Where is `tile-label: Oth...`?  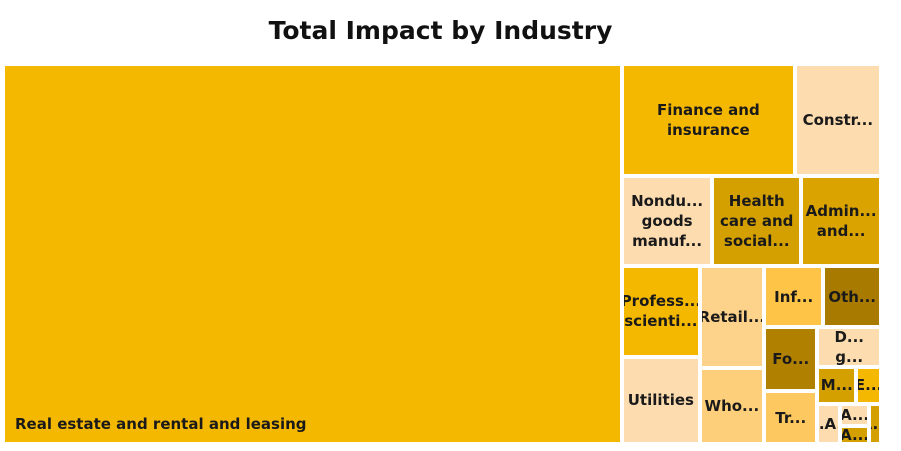
tile-label: Oth... is located at coordinates (852, 296).